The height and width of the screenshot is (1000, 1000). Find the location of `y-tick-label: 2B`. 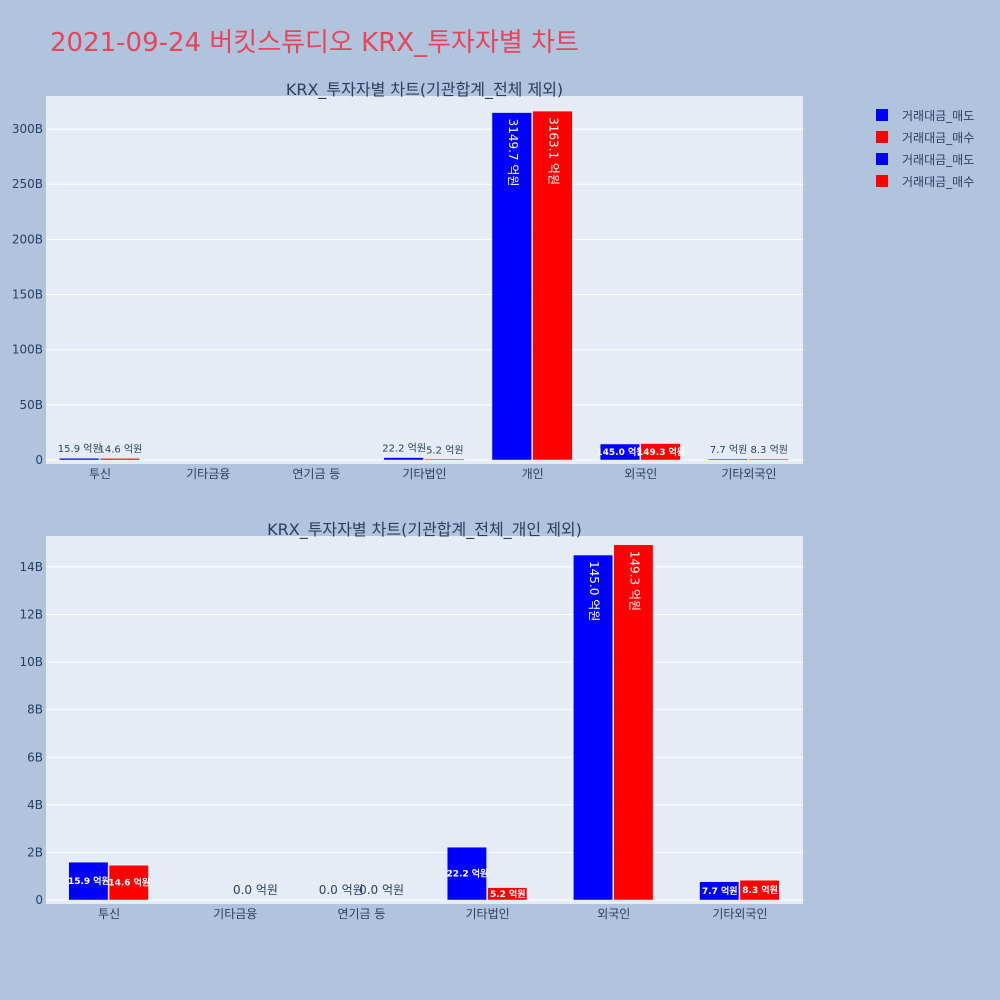

y-tick-label: 2B is located at coordinates (35, 852).